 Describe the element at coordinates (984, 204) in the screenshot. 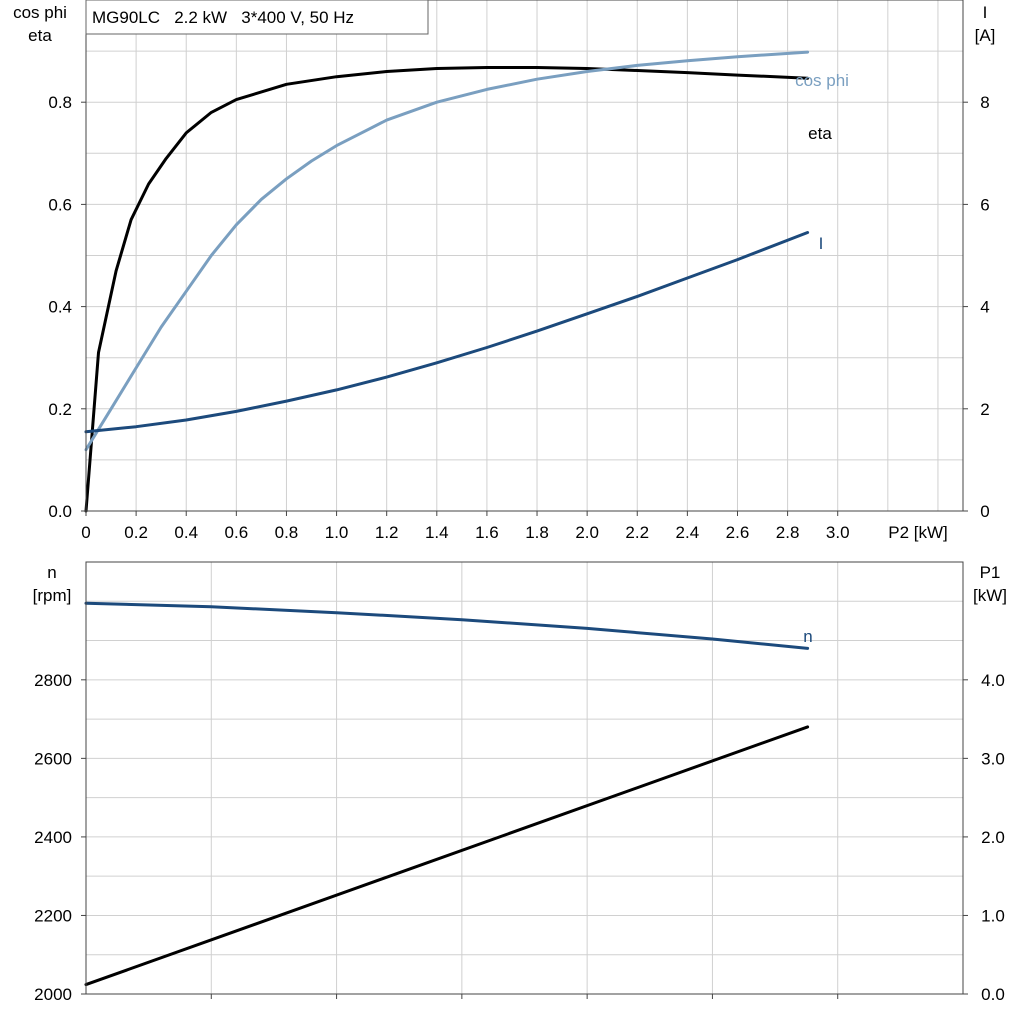

I see `top-right-tick-label: 6` at that location.